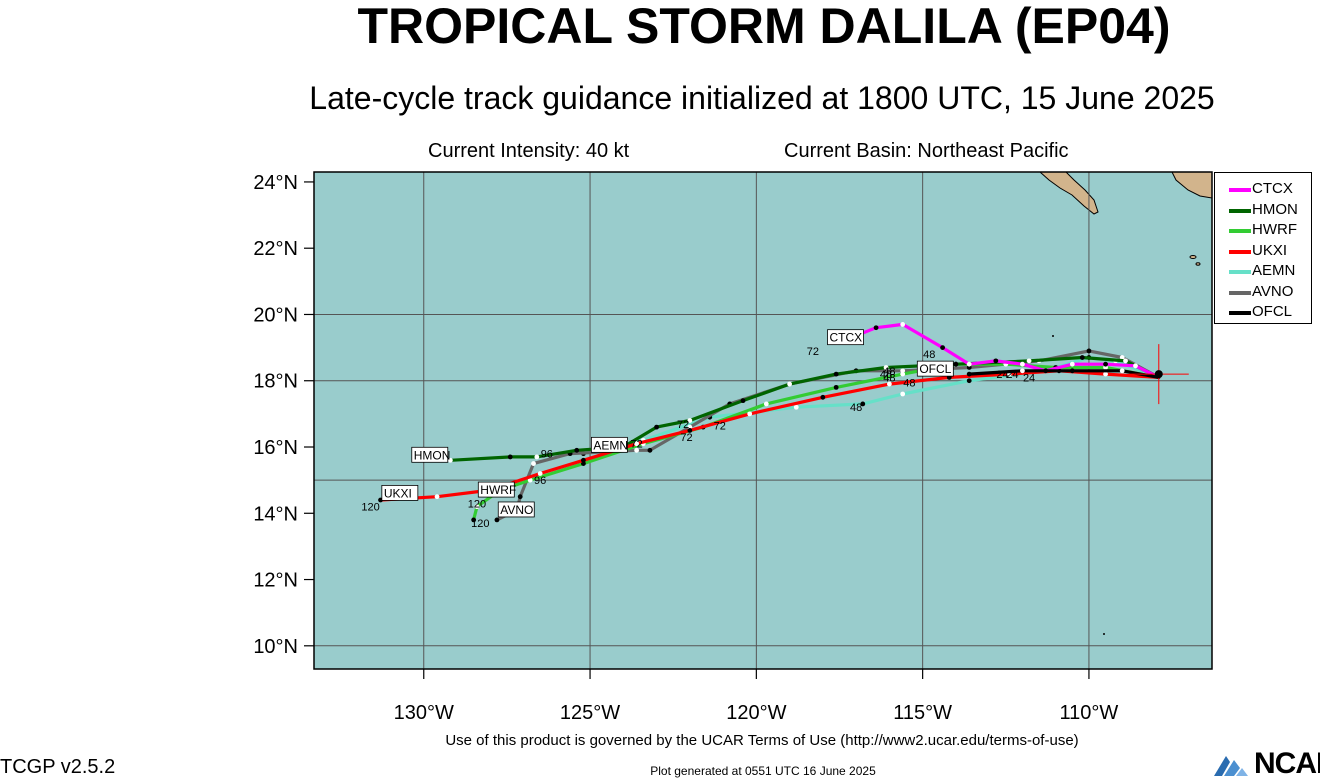  Describe the element at coordinates (590, 713) in the screenshot. I see `lon-tick-label: 125°W` at that location.